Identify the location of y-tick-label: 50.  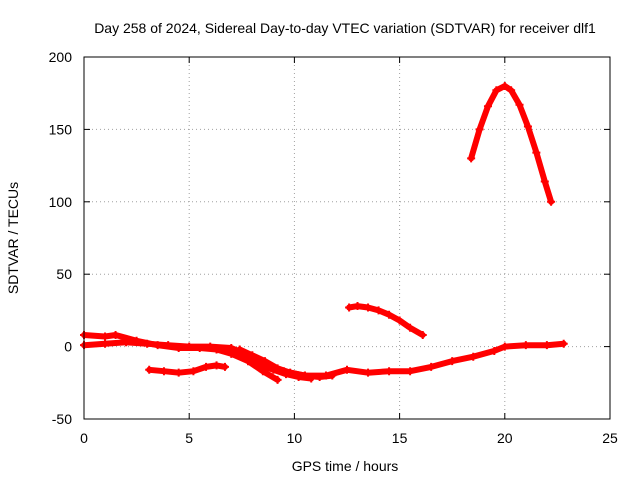
(64, 274).